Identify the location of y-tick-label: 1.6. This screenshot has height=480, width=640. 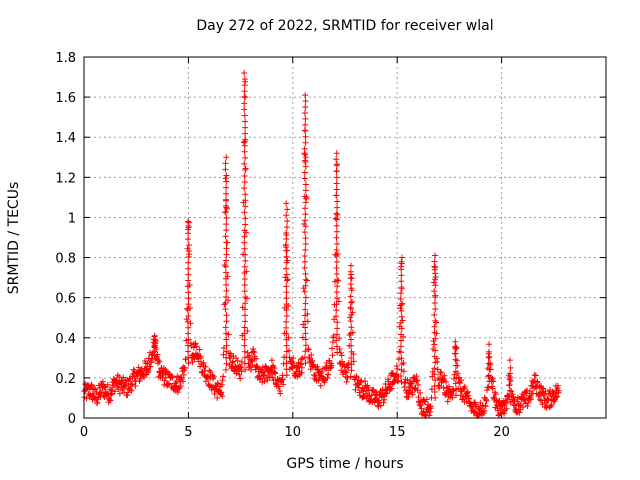
(65, 98).